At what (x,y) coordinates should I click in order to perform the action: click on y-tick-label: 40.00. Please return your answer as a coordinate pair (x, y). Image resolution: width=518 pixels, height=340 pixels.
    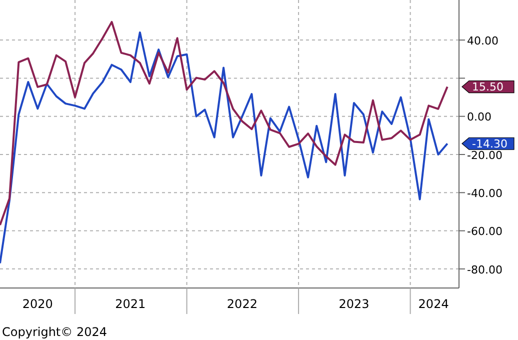
    Looking at the image, I should click on (482, 41).